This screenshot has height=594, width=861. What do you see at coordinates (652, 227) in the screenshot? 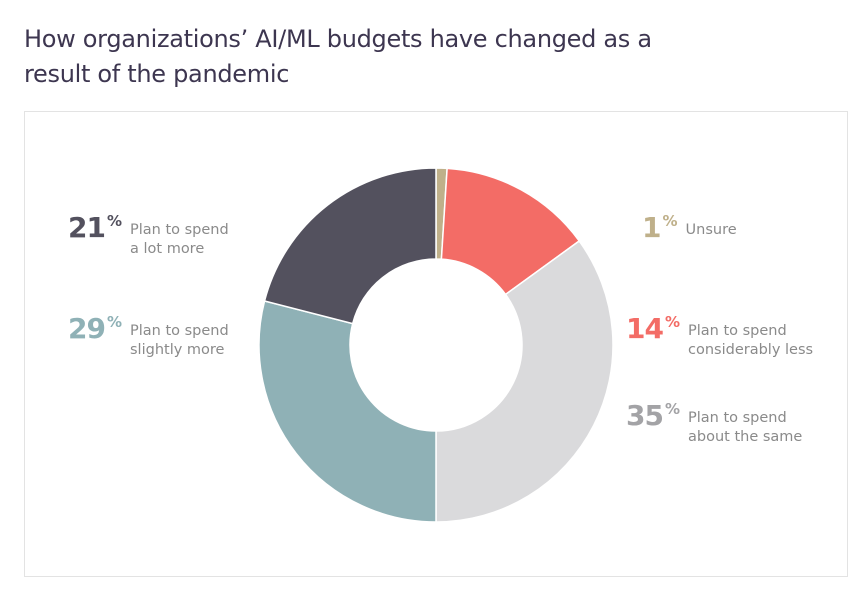
I see `callout-unsure-value: 1` at bounding box center [652, 227].